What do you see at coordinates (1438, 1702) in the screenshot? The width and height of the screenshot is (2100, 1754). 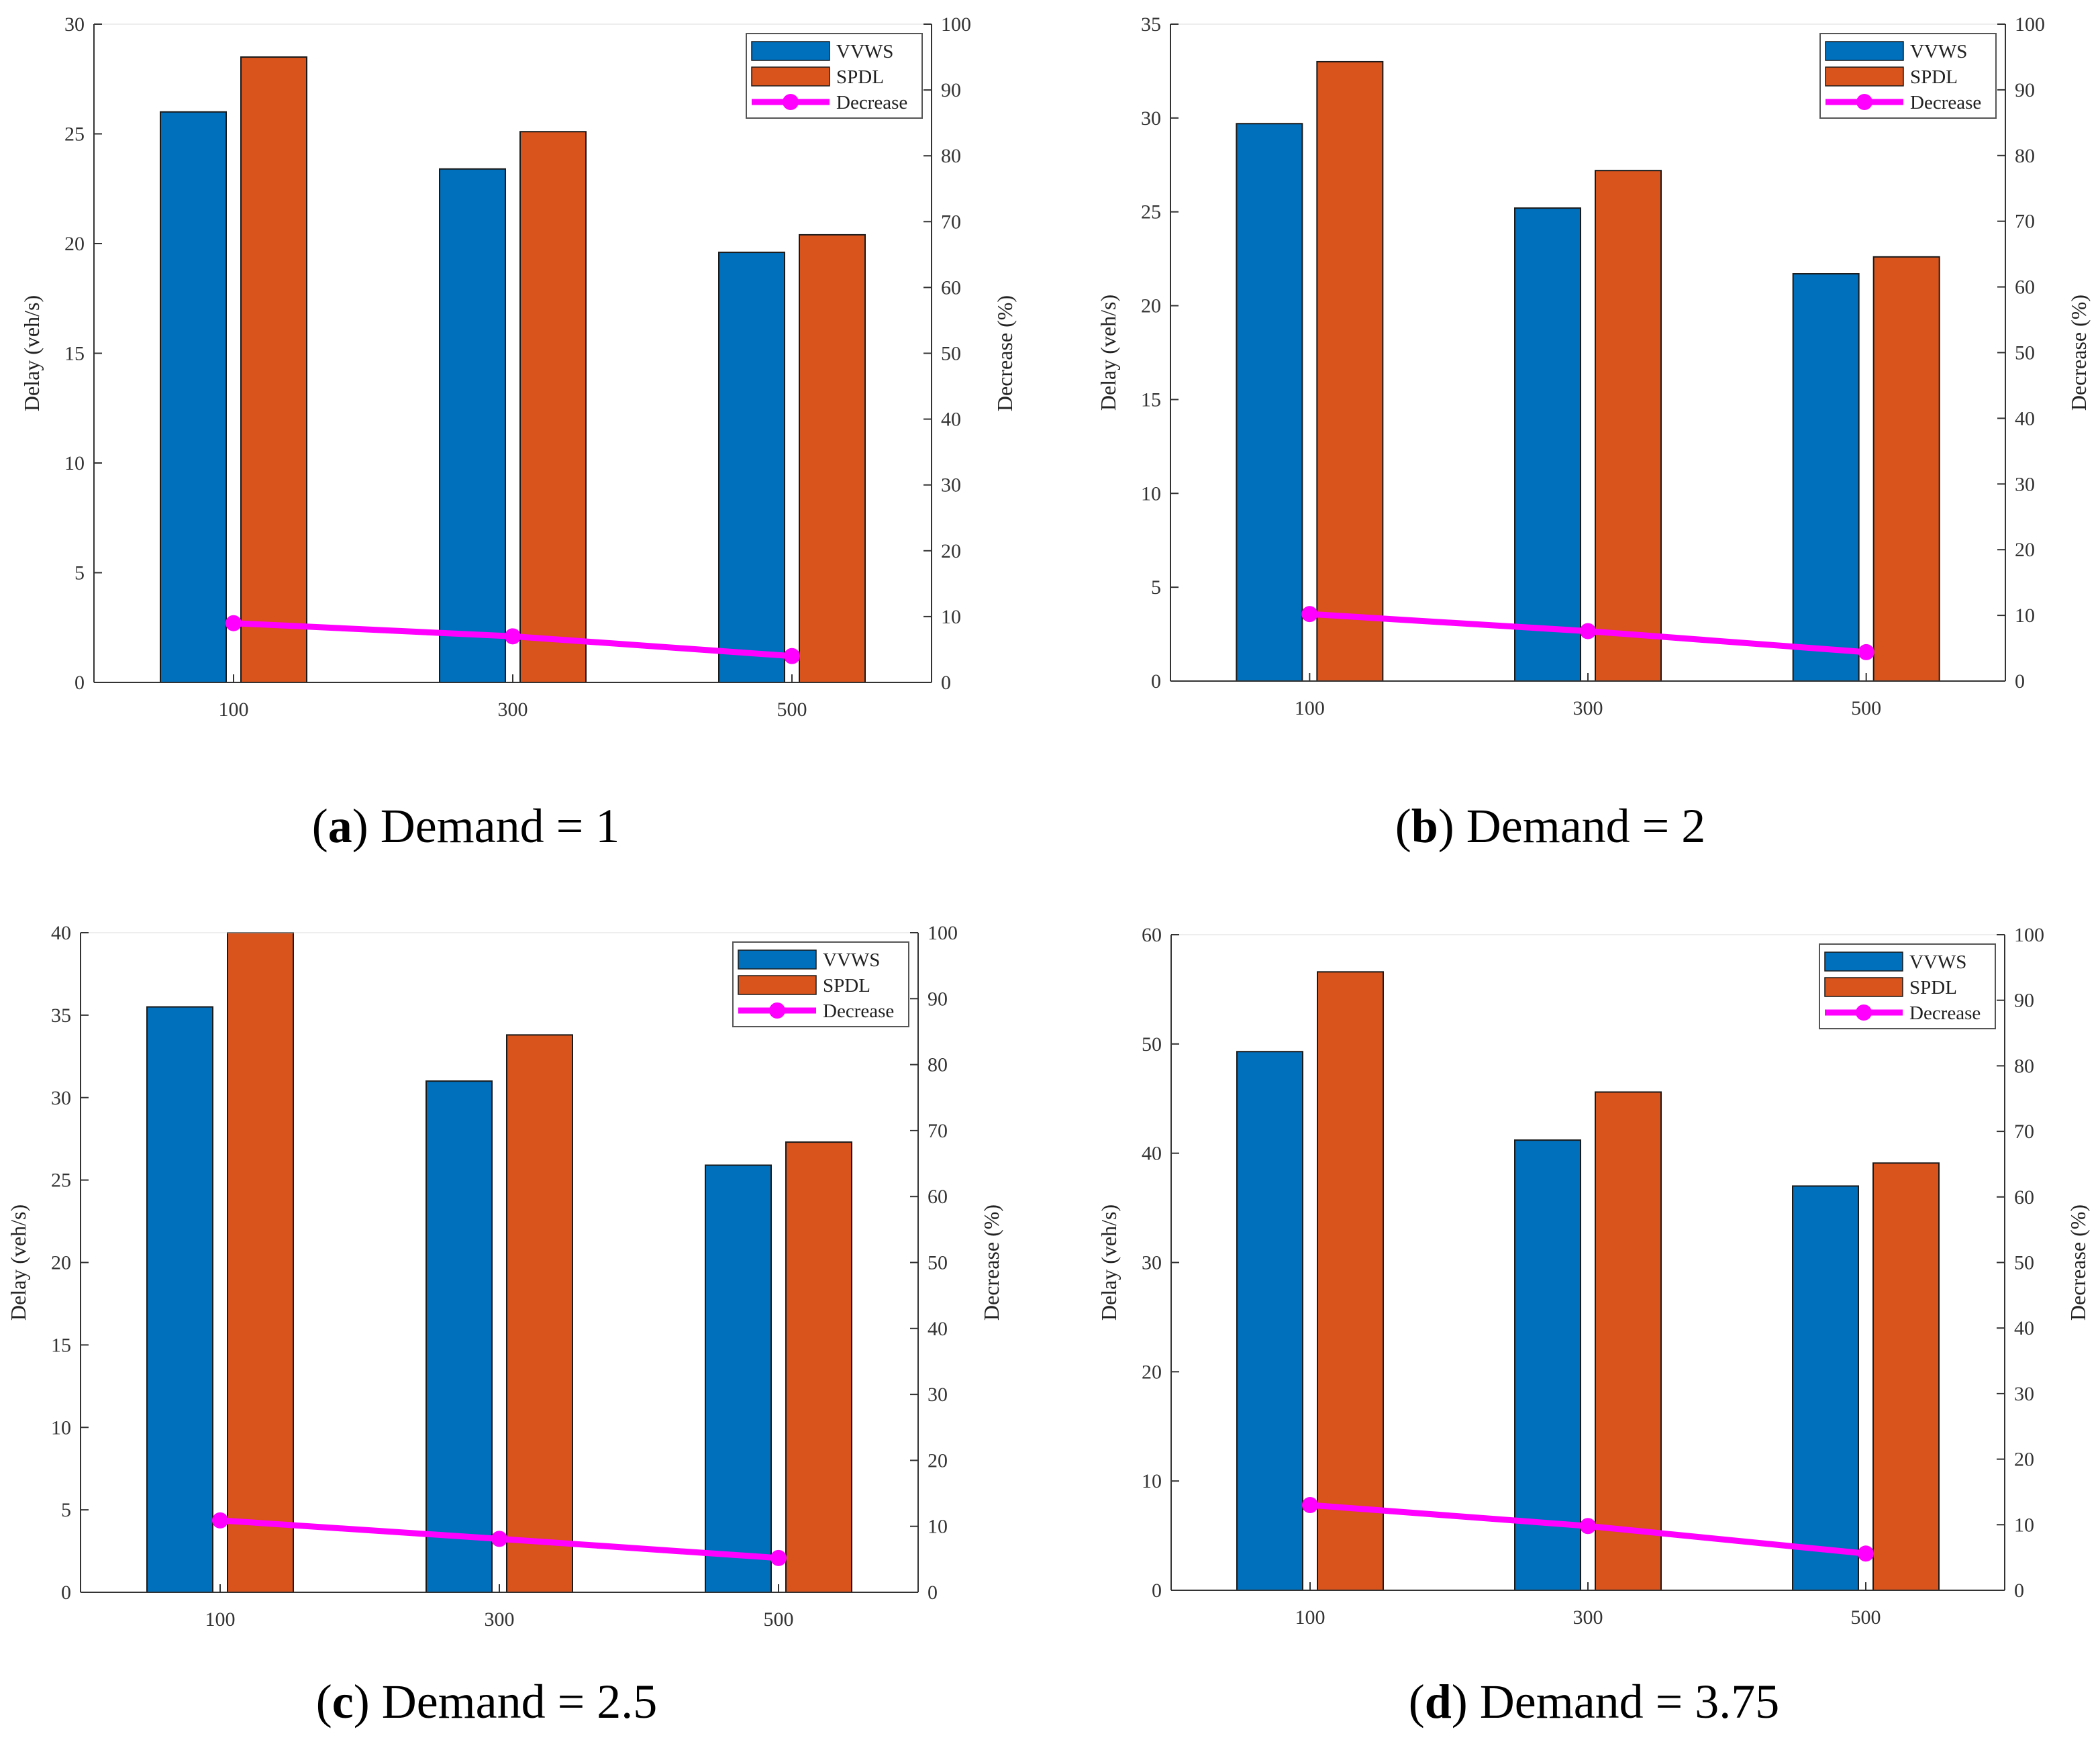 I see `caption-panel-letter: d` at bounding box center [1438, 1702].